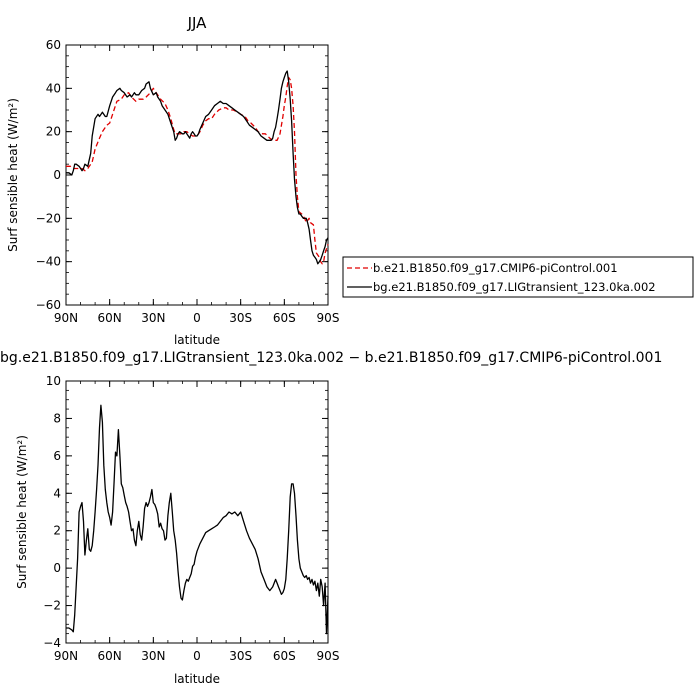  What do you see at coordinates (48, 218) in the screenshot?
I see `top-y-tick-label: −20` at bounding box center [48, 218].